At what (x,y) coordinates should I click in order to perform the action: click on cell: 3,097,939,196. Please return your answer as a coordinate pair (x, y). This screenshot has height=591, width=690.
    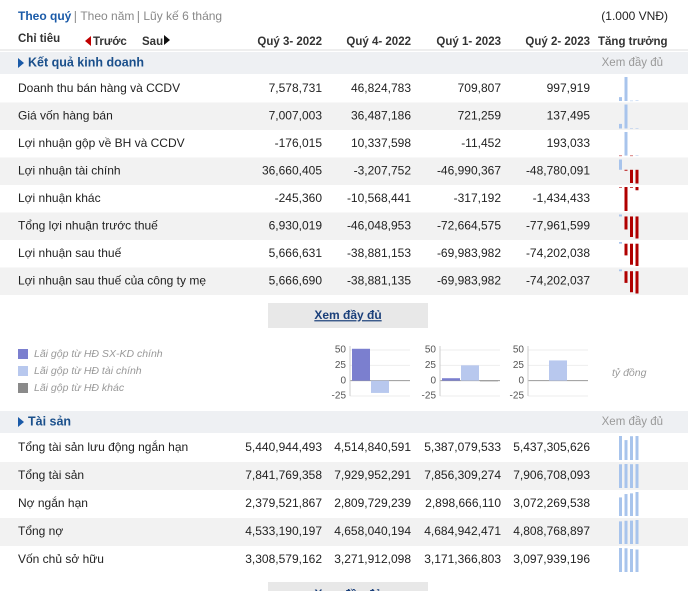
    Looking at the image, I should click on (551, 559).